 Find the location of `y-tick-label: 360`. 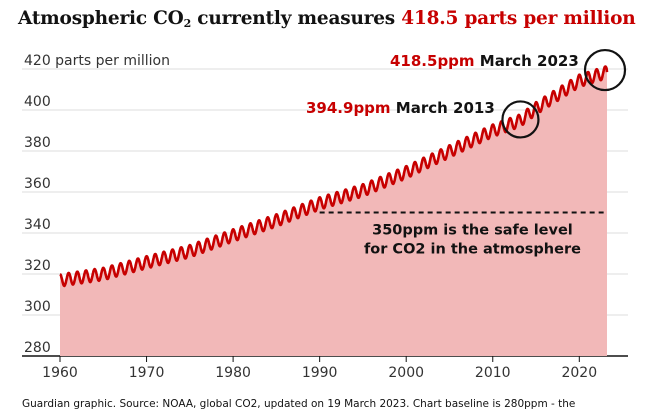

y-tick-label: 360 is located at coordinates (37, 184).